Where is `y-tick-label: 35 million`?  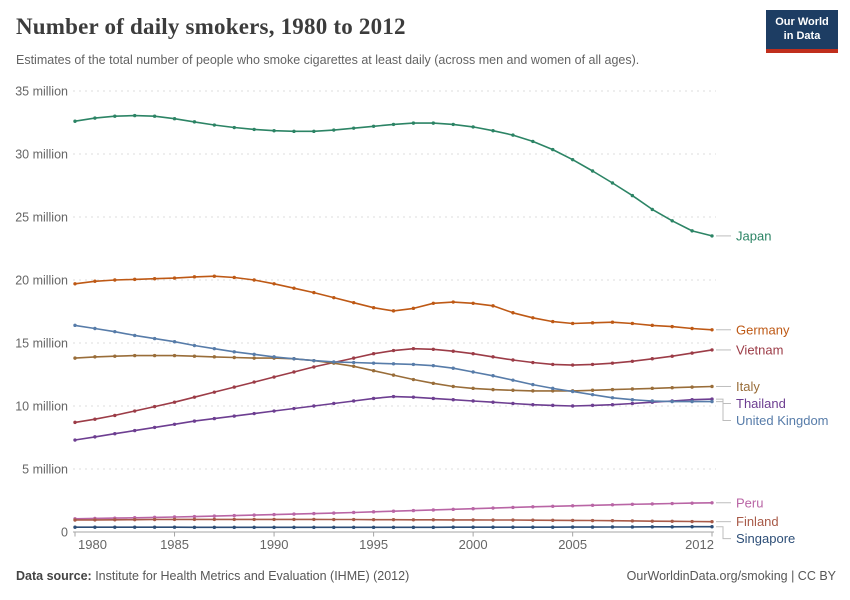 y-tick-label: 35 million is located at coordinates (41, 92).